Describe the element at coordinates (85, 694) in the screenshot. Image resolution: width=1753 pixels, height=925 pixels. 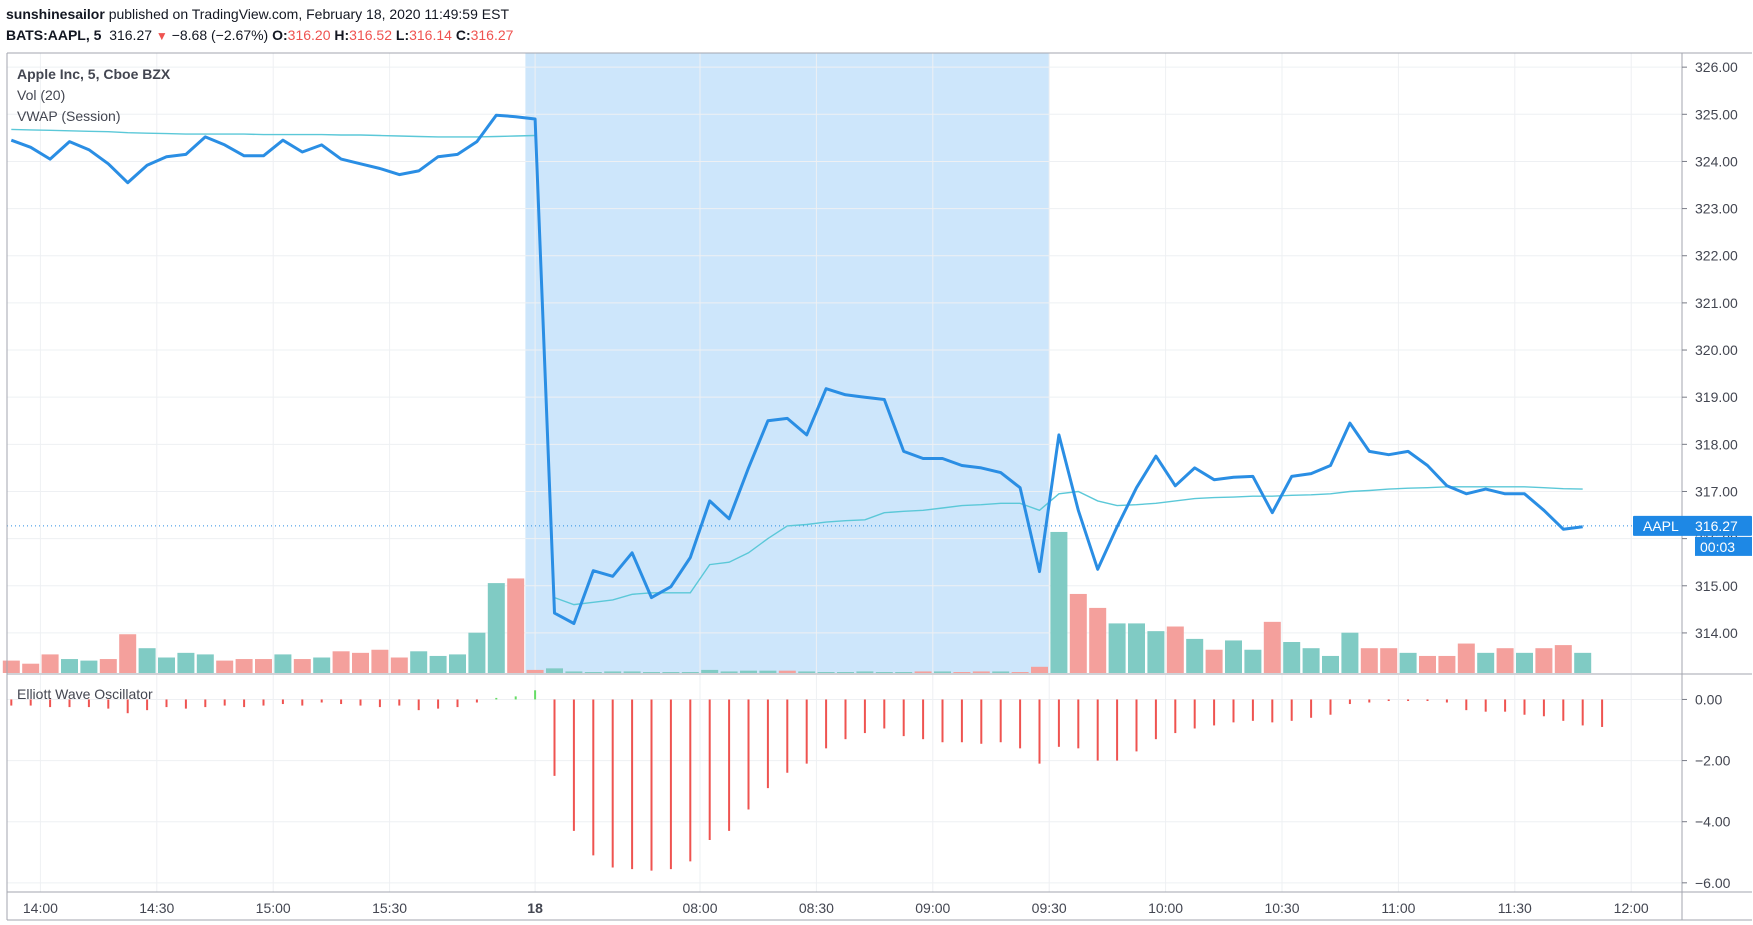
I see `legend-oscillator: Elliott Wave Oscillator` at that location.